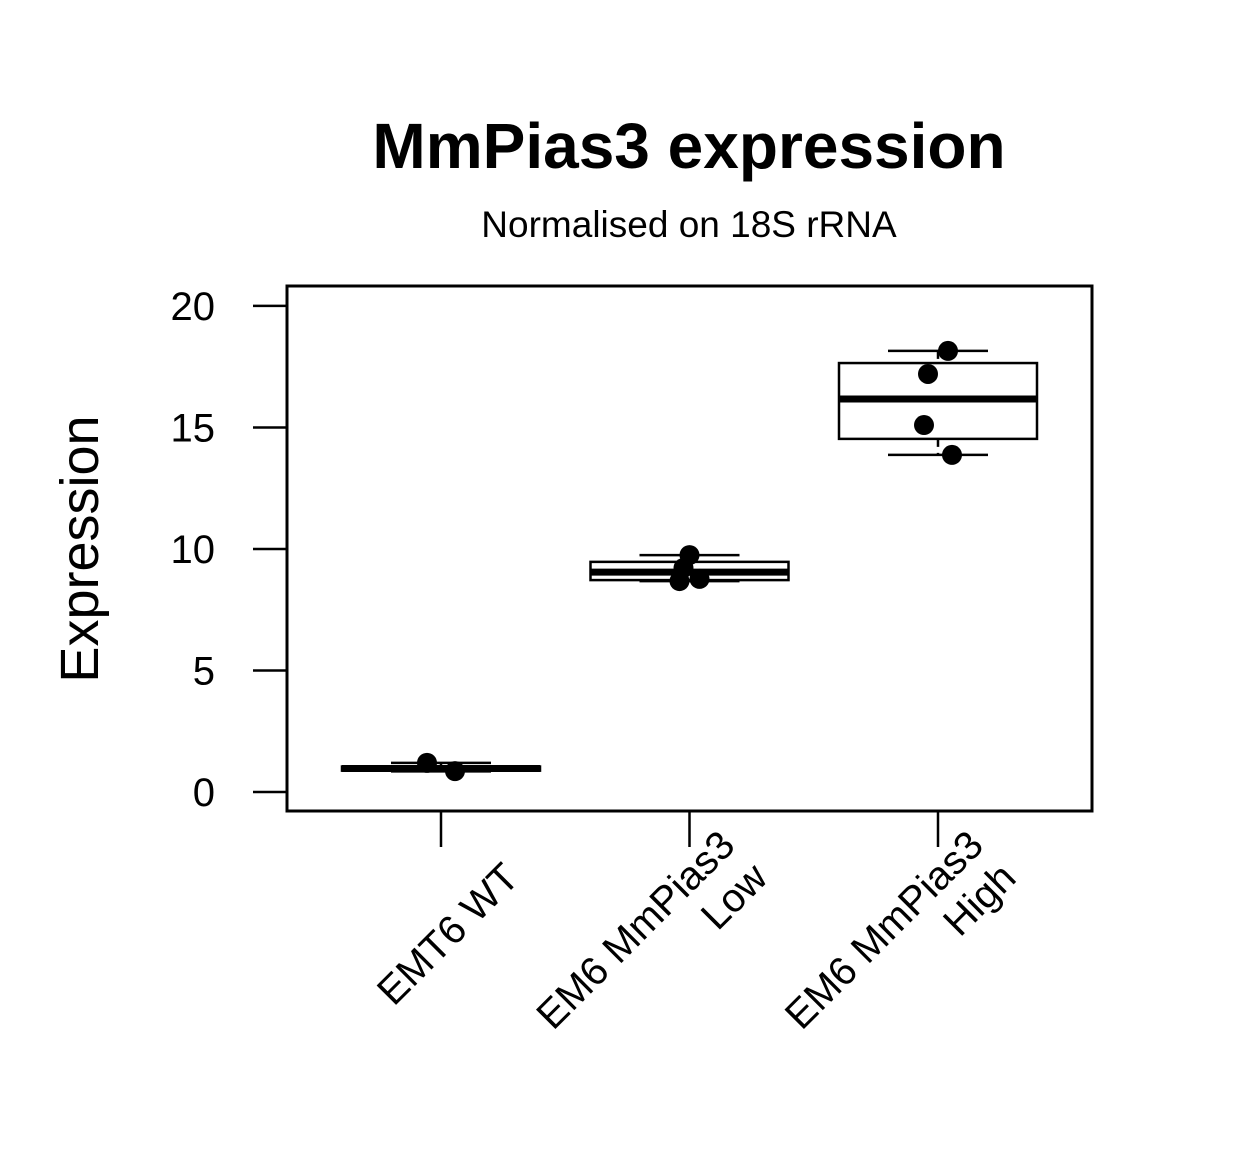  What do you see at coordinates (688, 146) in the screenshot?
I see `chart-title: MmPias3 expression` at bounding box center [688, 146].